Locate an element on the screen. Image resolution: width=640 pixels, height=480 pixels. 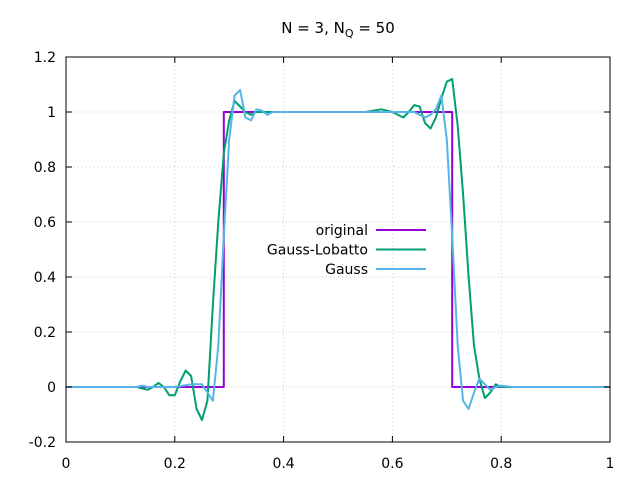
y-tick-label: 0 is located at coordinates (51, 388).